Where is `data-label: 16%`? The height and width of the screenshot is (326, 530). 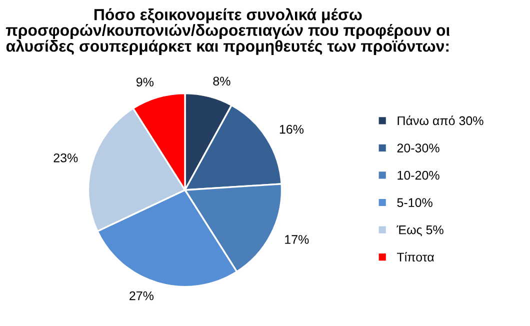 data-label: 16% is located at coordinates (292, 129).